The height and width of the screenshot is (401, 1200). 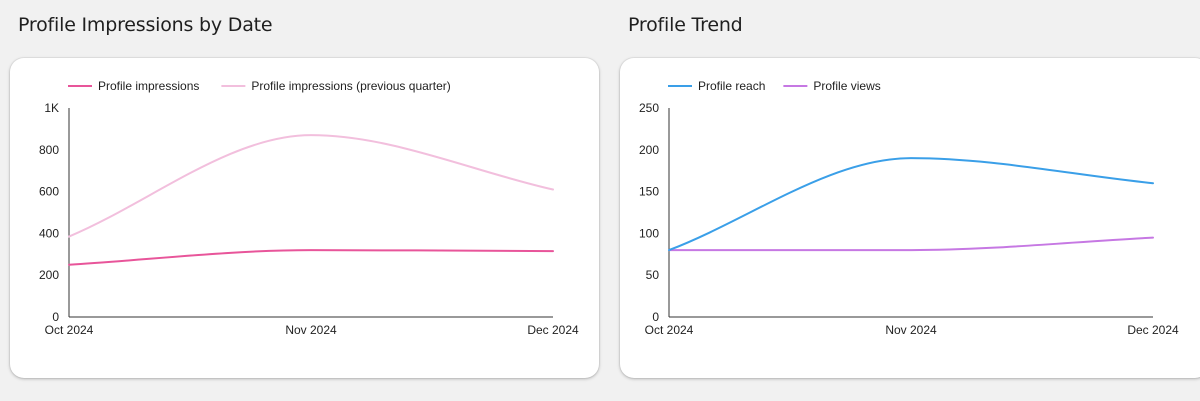 I want to click on y-tick-label: 100, so click(x=649, y=233).